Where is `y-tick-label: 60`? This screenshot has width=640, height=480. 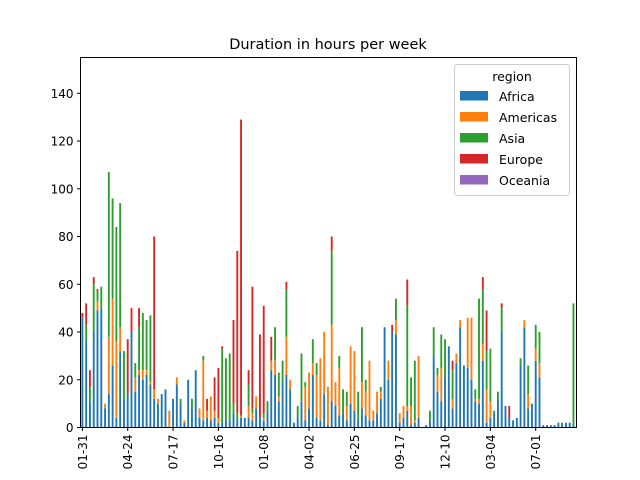
y-tick-label: 60 is located at coordinates (65, 285).